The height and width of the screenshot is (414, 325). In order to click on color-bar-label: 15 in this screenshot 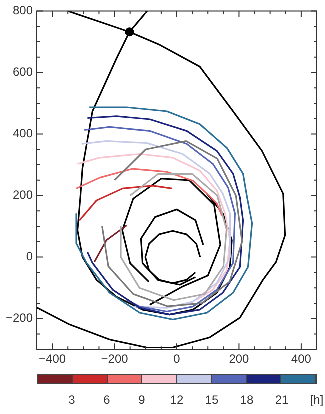, I will do `click(212, 400)`.